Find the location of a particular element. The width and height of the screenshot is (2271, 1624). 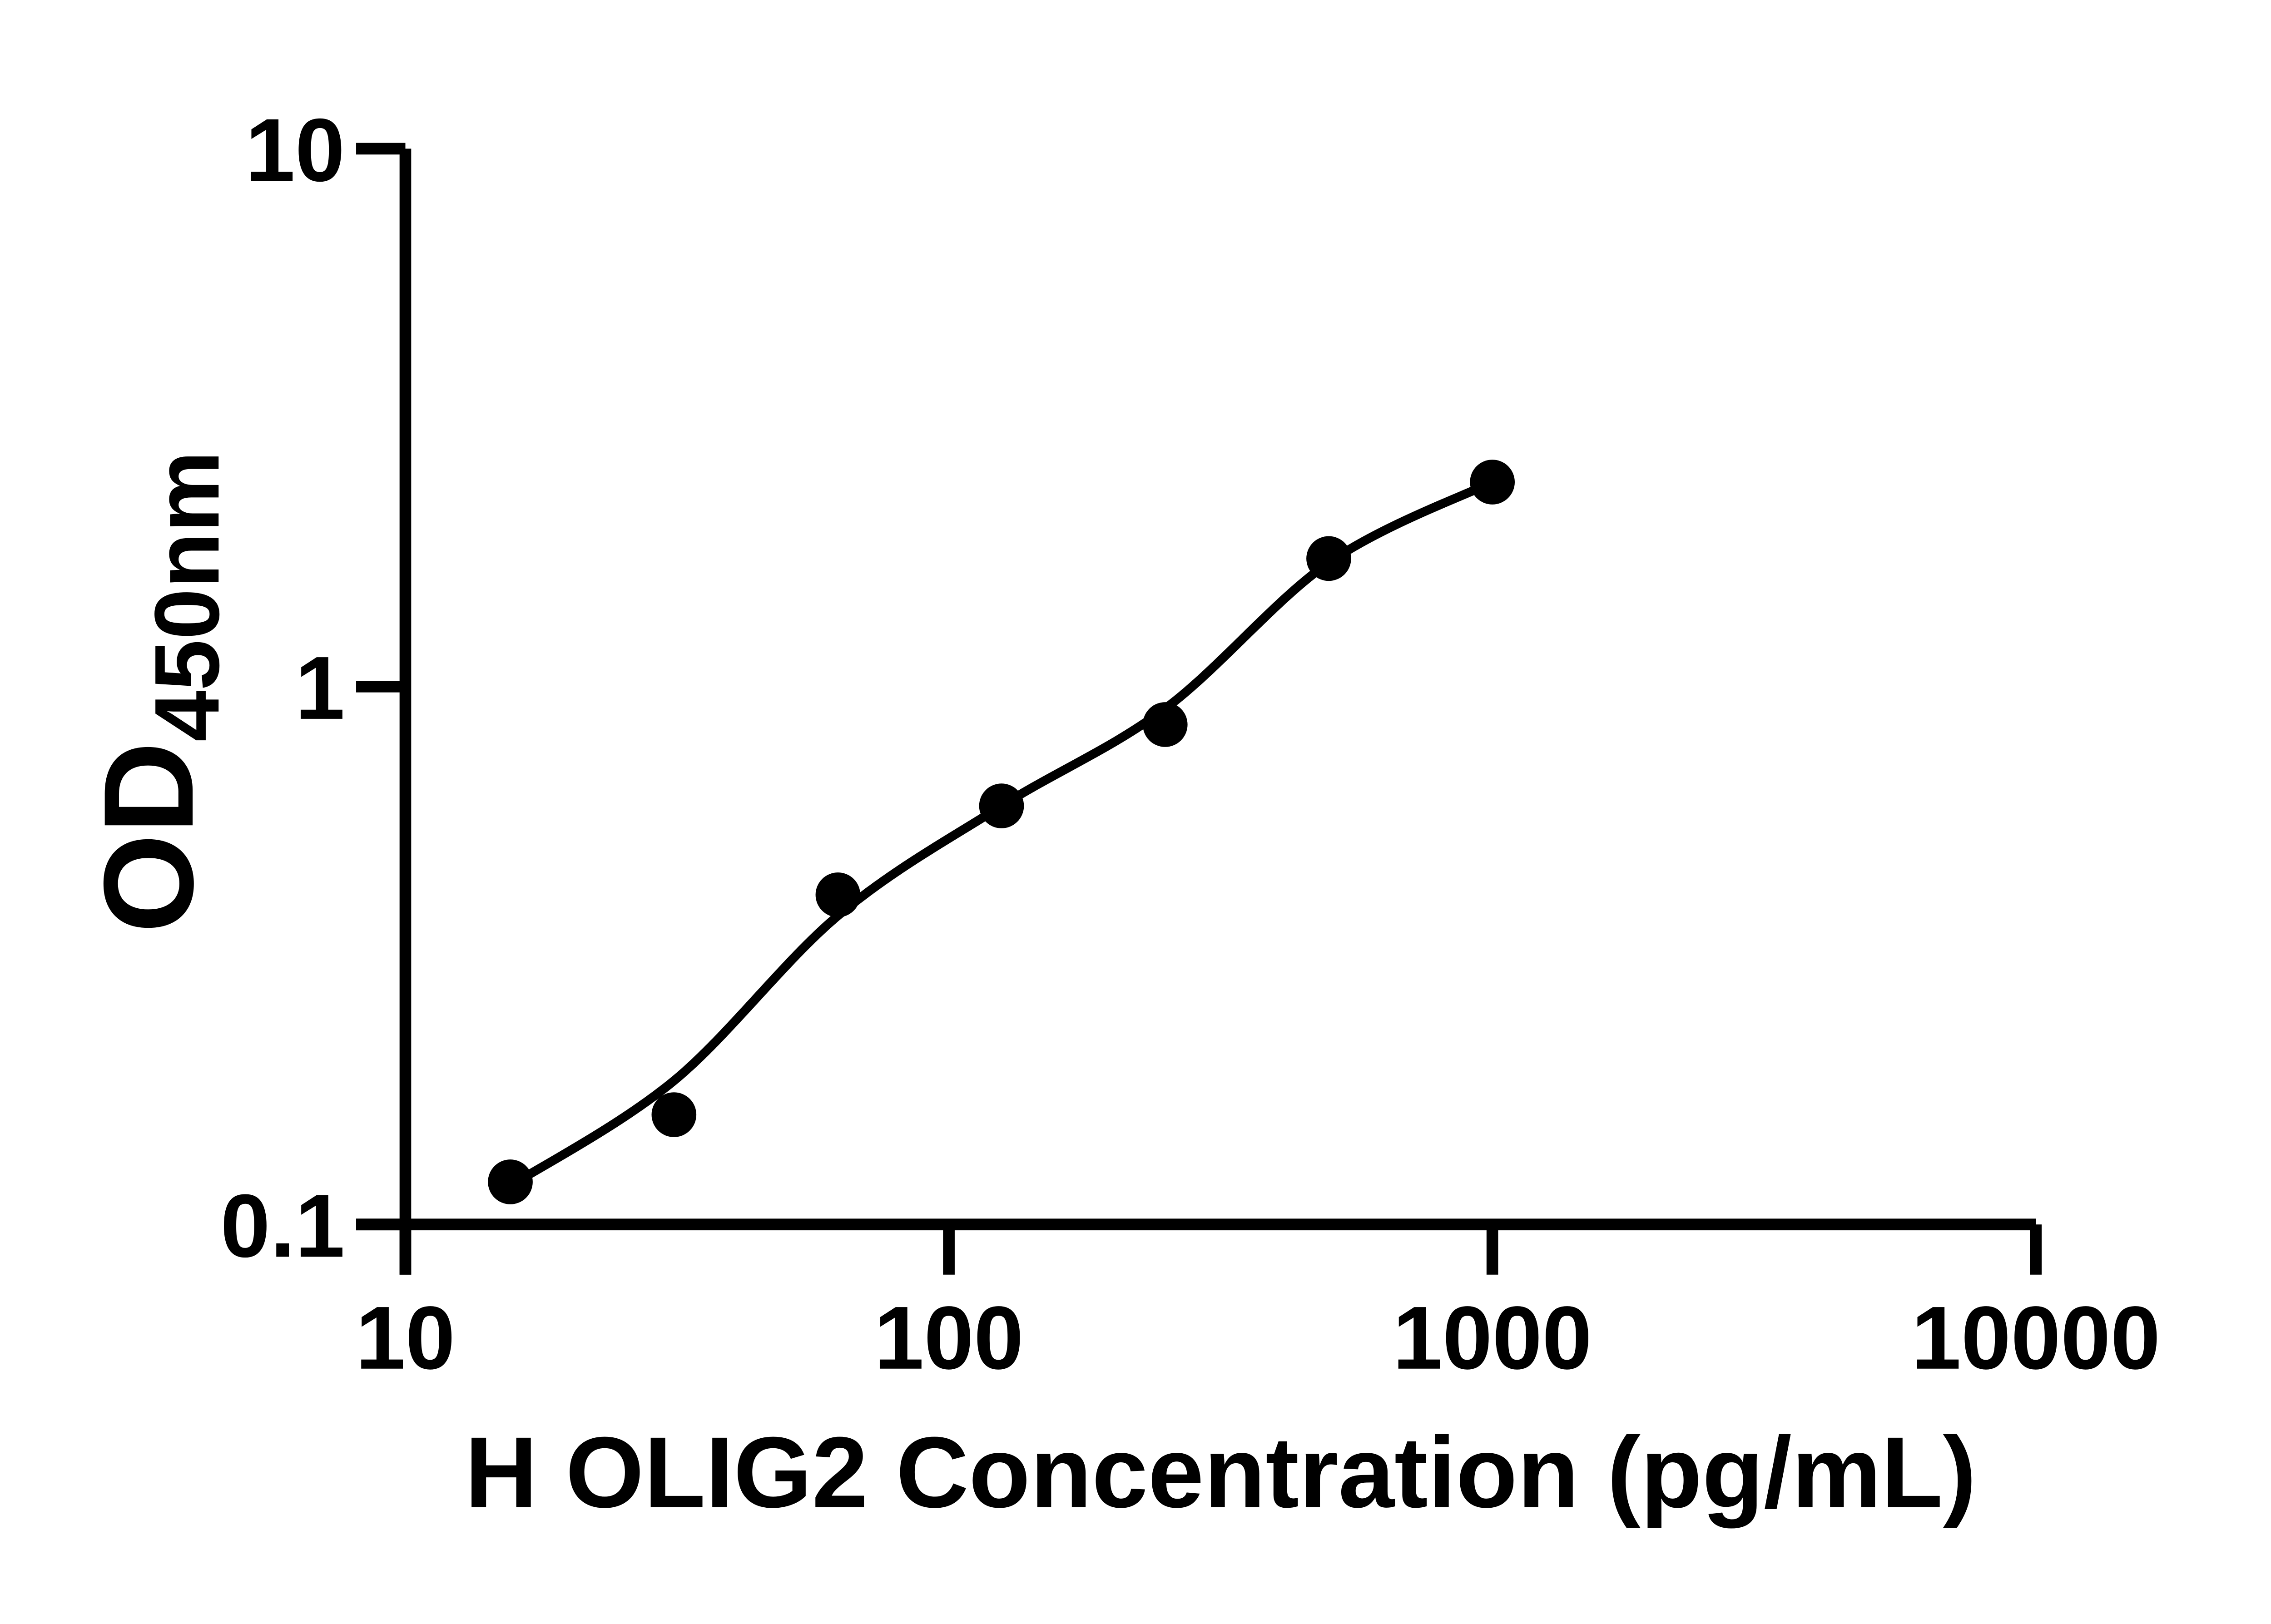

y-tick-label: 10 is located at coordinates (295, 149).